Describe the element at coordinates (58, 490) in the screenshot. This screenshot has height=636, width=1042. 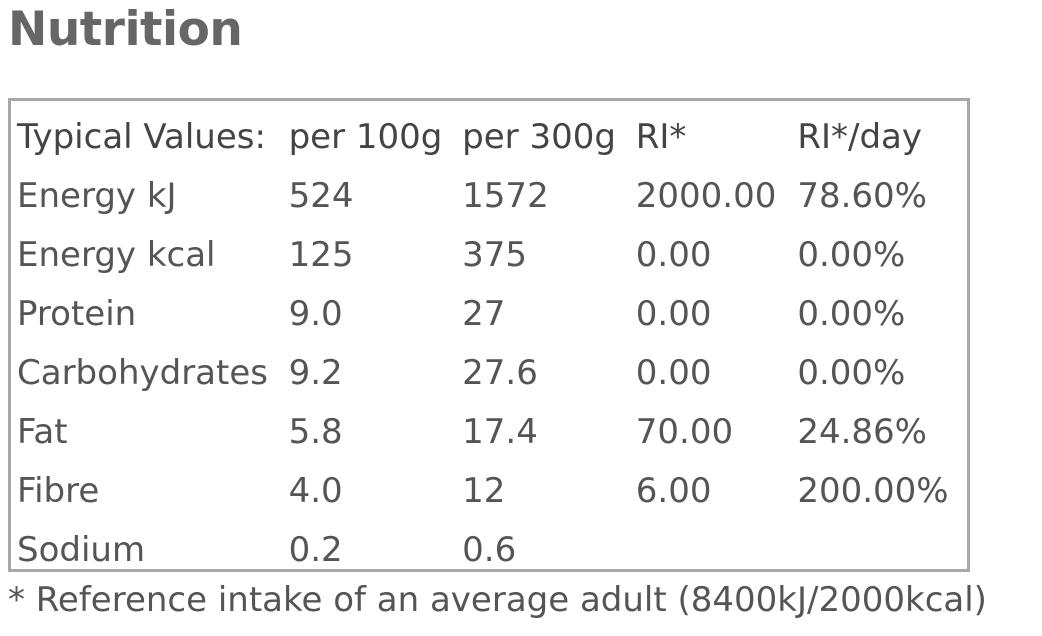
I see `nutrient-name: Fibre` at that location.